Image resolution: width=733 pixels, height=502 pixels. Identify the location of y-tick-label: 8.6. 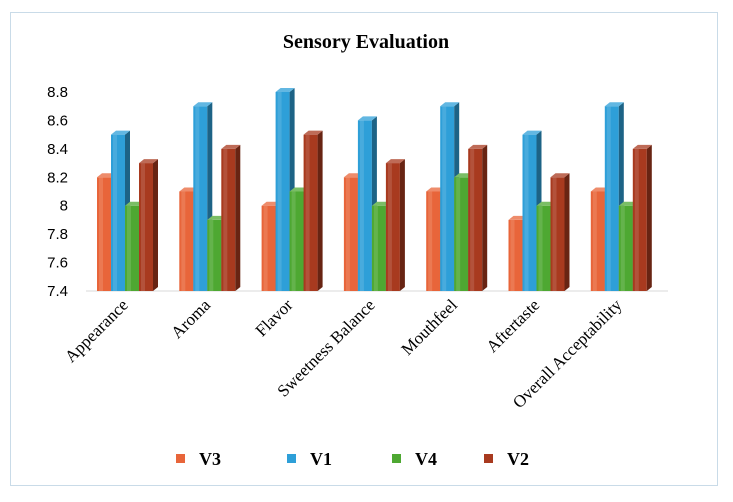
(57, 120).